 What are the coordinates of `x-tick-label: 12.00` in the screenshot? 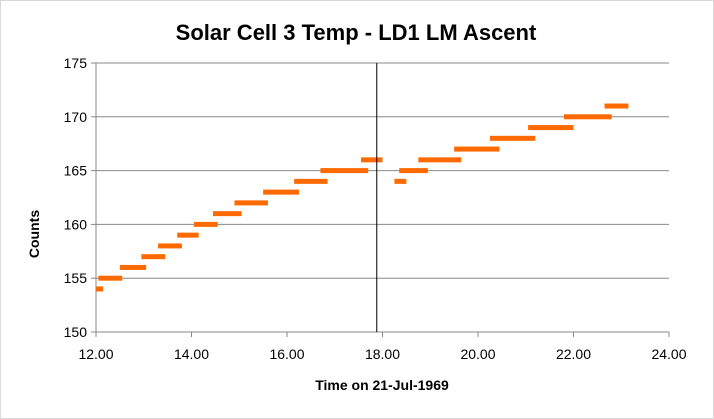 It's located at (95, 354).